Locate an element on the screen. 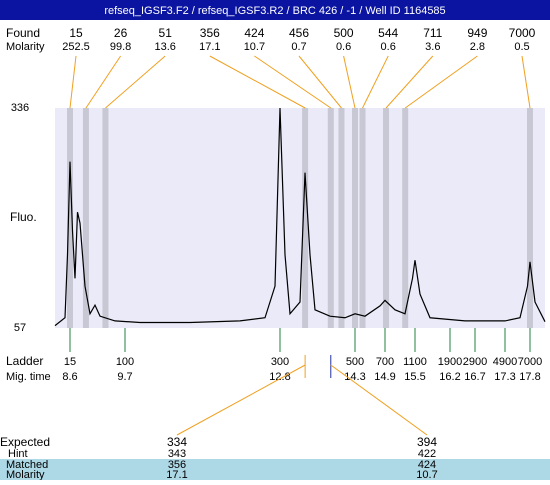 The width and height of the screenshot is (550, 485). y-tick-label: 57 is located at coordinates (20, 328).